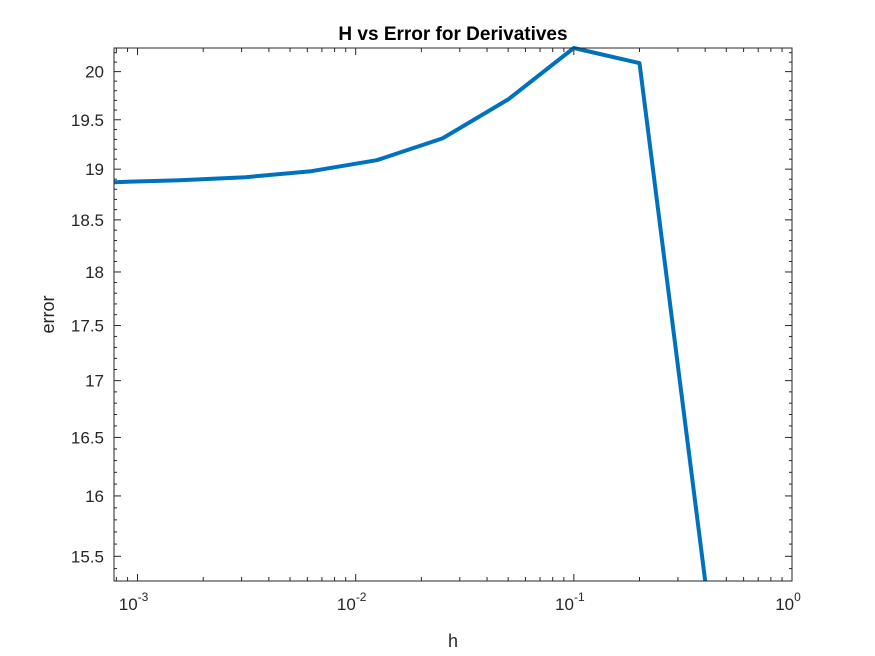  What do you see at coordinates (788, 602) in the screenshot?
I see `x-tick-label: 10⁰` at bounding box center [788, 602].